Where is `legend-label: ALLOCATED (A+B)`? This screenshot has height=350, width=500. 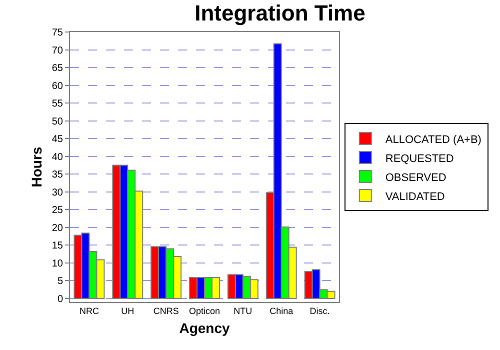 legend-label: ALLOCATED (A+B) is located at coordinates (433, 140).